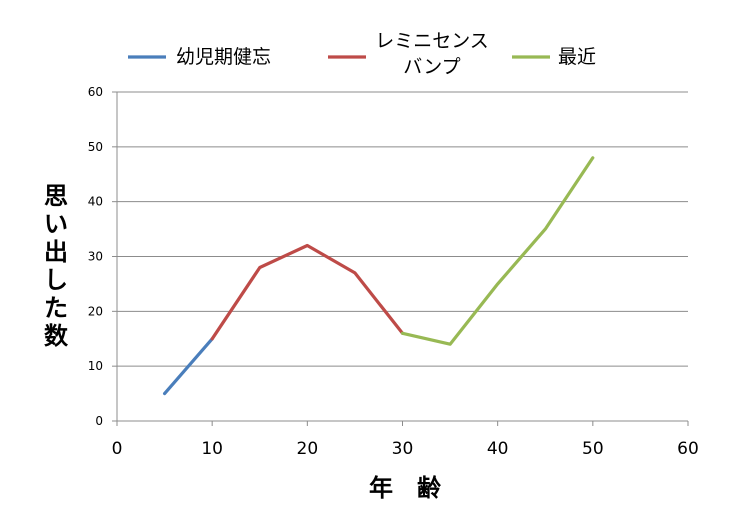  I want to click on y-tick-label: 60, so click(95, 92).